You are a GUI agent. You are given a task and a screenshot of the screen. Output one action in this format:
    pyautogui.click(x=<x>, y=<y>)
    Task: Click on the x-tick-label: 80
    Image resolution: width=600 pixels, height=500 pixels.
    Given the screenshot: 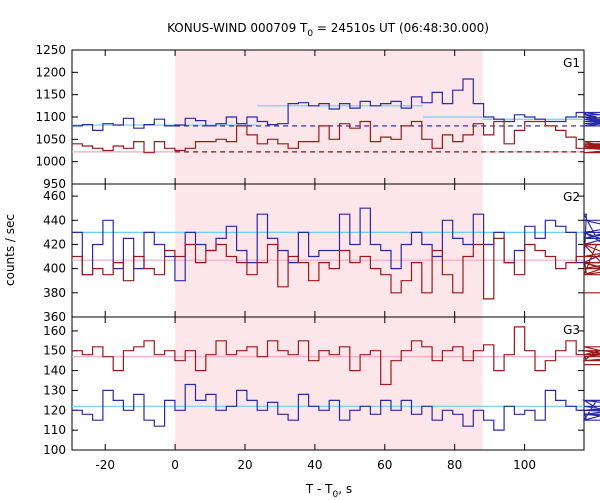 What is the action you would take?
    pyautogui.click(x=454, y=465)
    